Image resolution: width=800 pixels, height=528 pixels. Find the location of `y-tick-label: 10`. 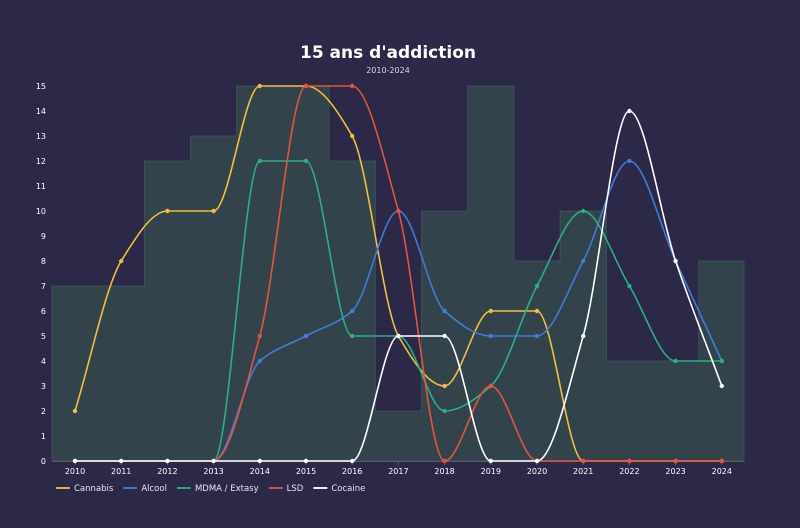

y-tick-label: 10 is located at coordinates (41, 211).